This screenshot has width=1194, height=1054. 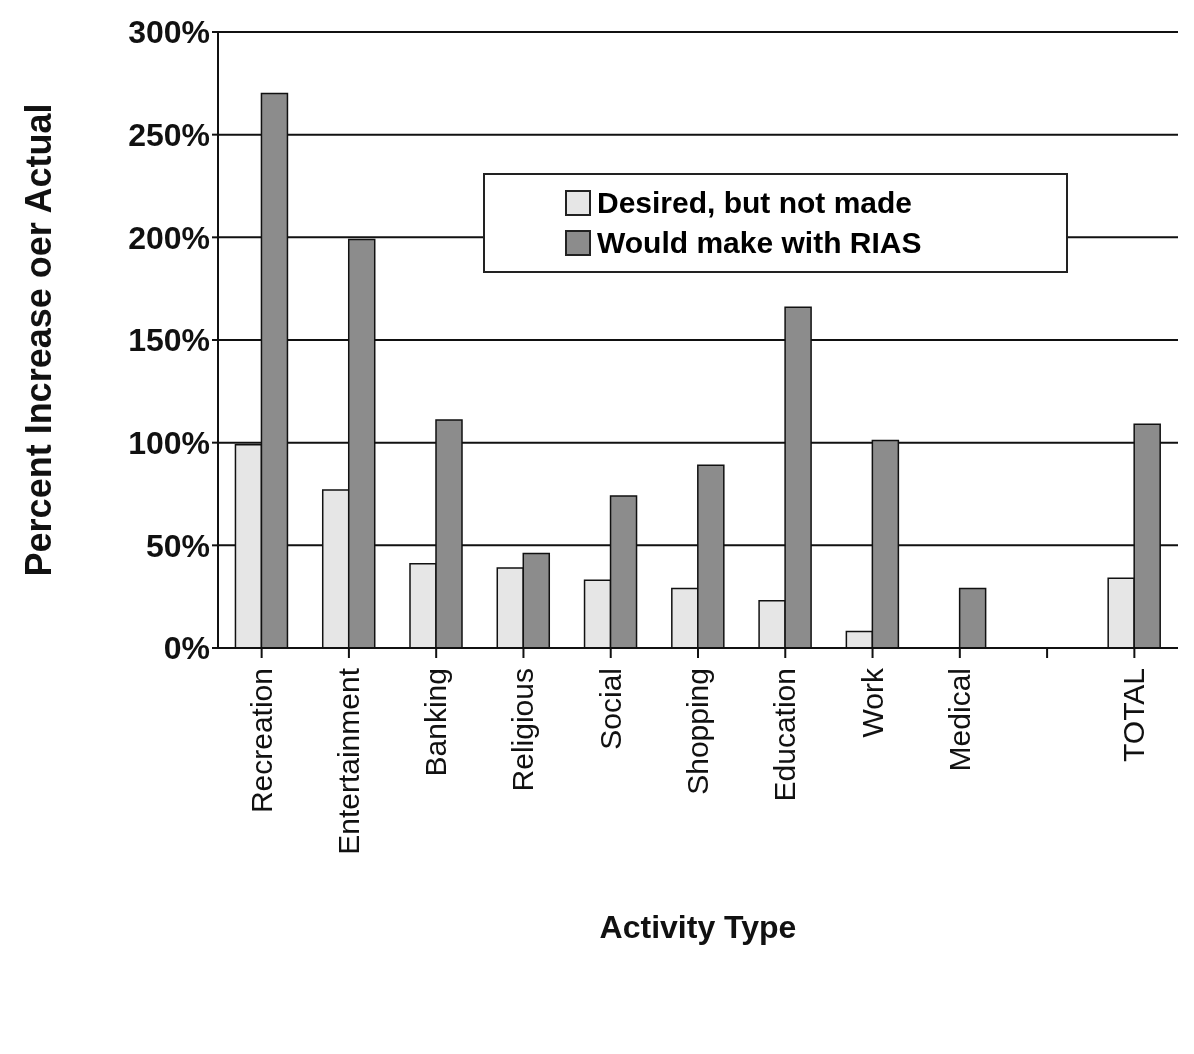 I want to click on x-tick-label: Recreation, so click(x=261, y=741).